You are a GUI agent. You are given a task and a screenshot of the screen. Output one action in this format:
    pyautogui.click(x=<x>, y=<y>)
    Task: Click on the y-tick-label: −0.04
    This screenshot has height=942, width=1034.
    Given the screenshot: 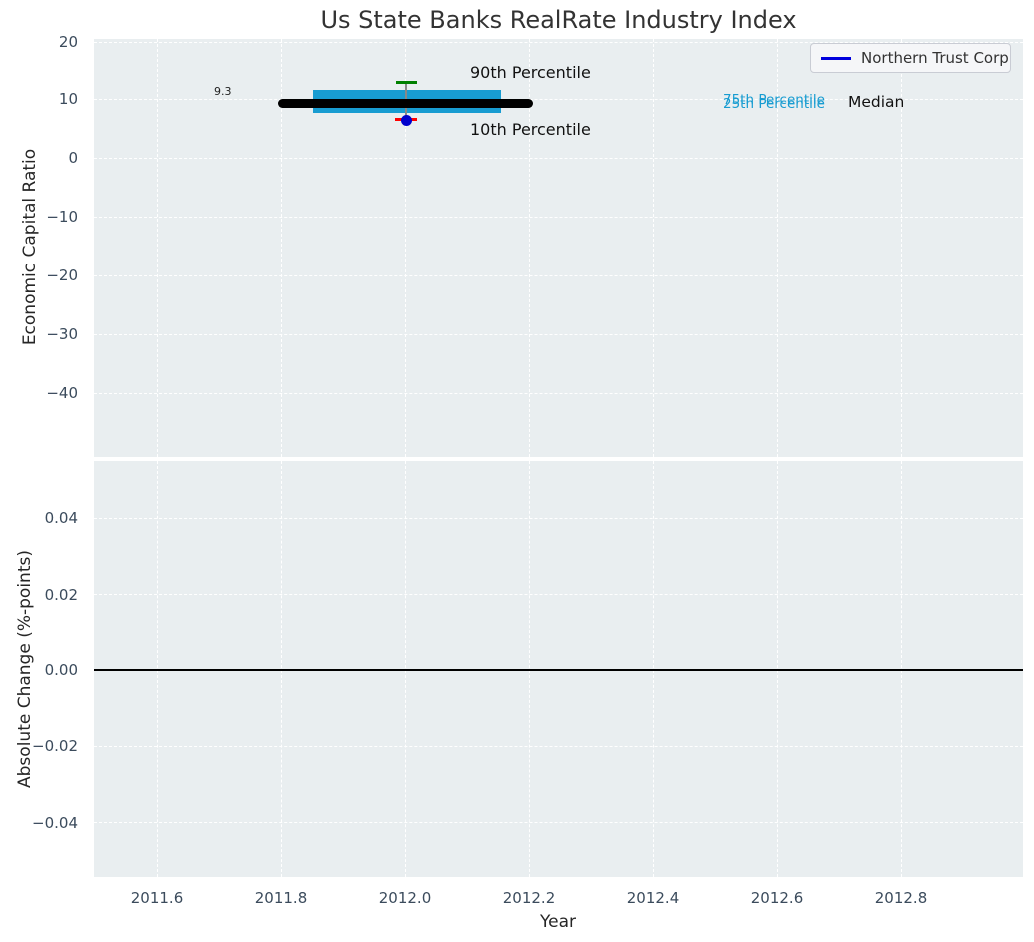 What is the action you would take?
    pyautogui.click(x=55, y=823)
    